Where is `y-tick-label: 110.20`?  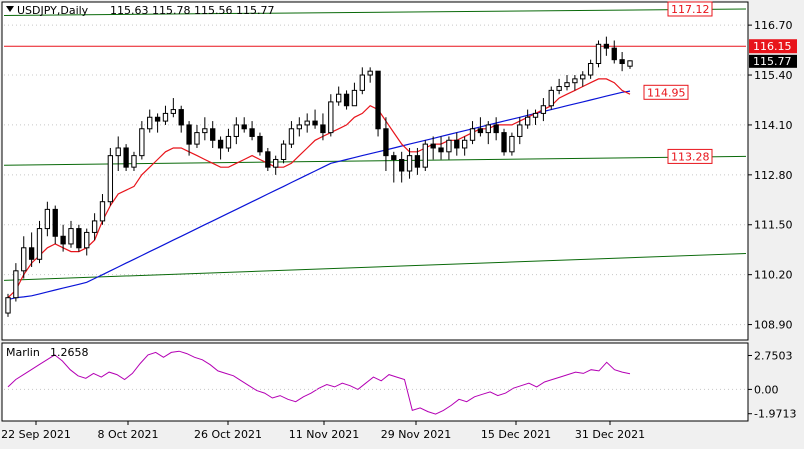 y-tick-label: 110.20 is located at coordinates (773, 275).